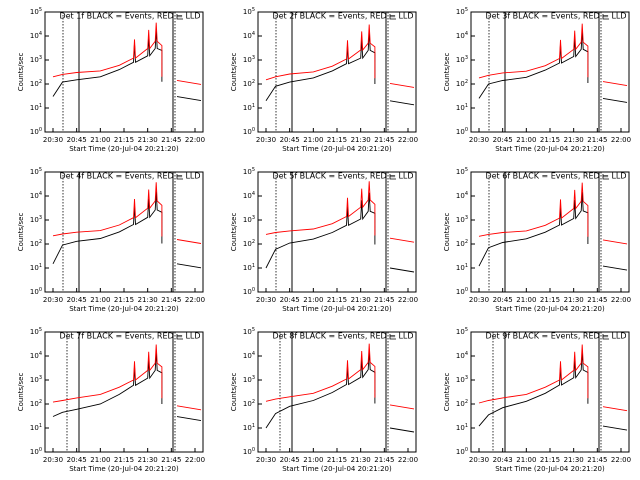 Image resolution: width=640 pixels, height=480 pixels. I want to click on chart-title: Det 9f BLACK = Events, RED = LLD, so click(555, 336).